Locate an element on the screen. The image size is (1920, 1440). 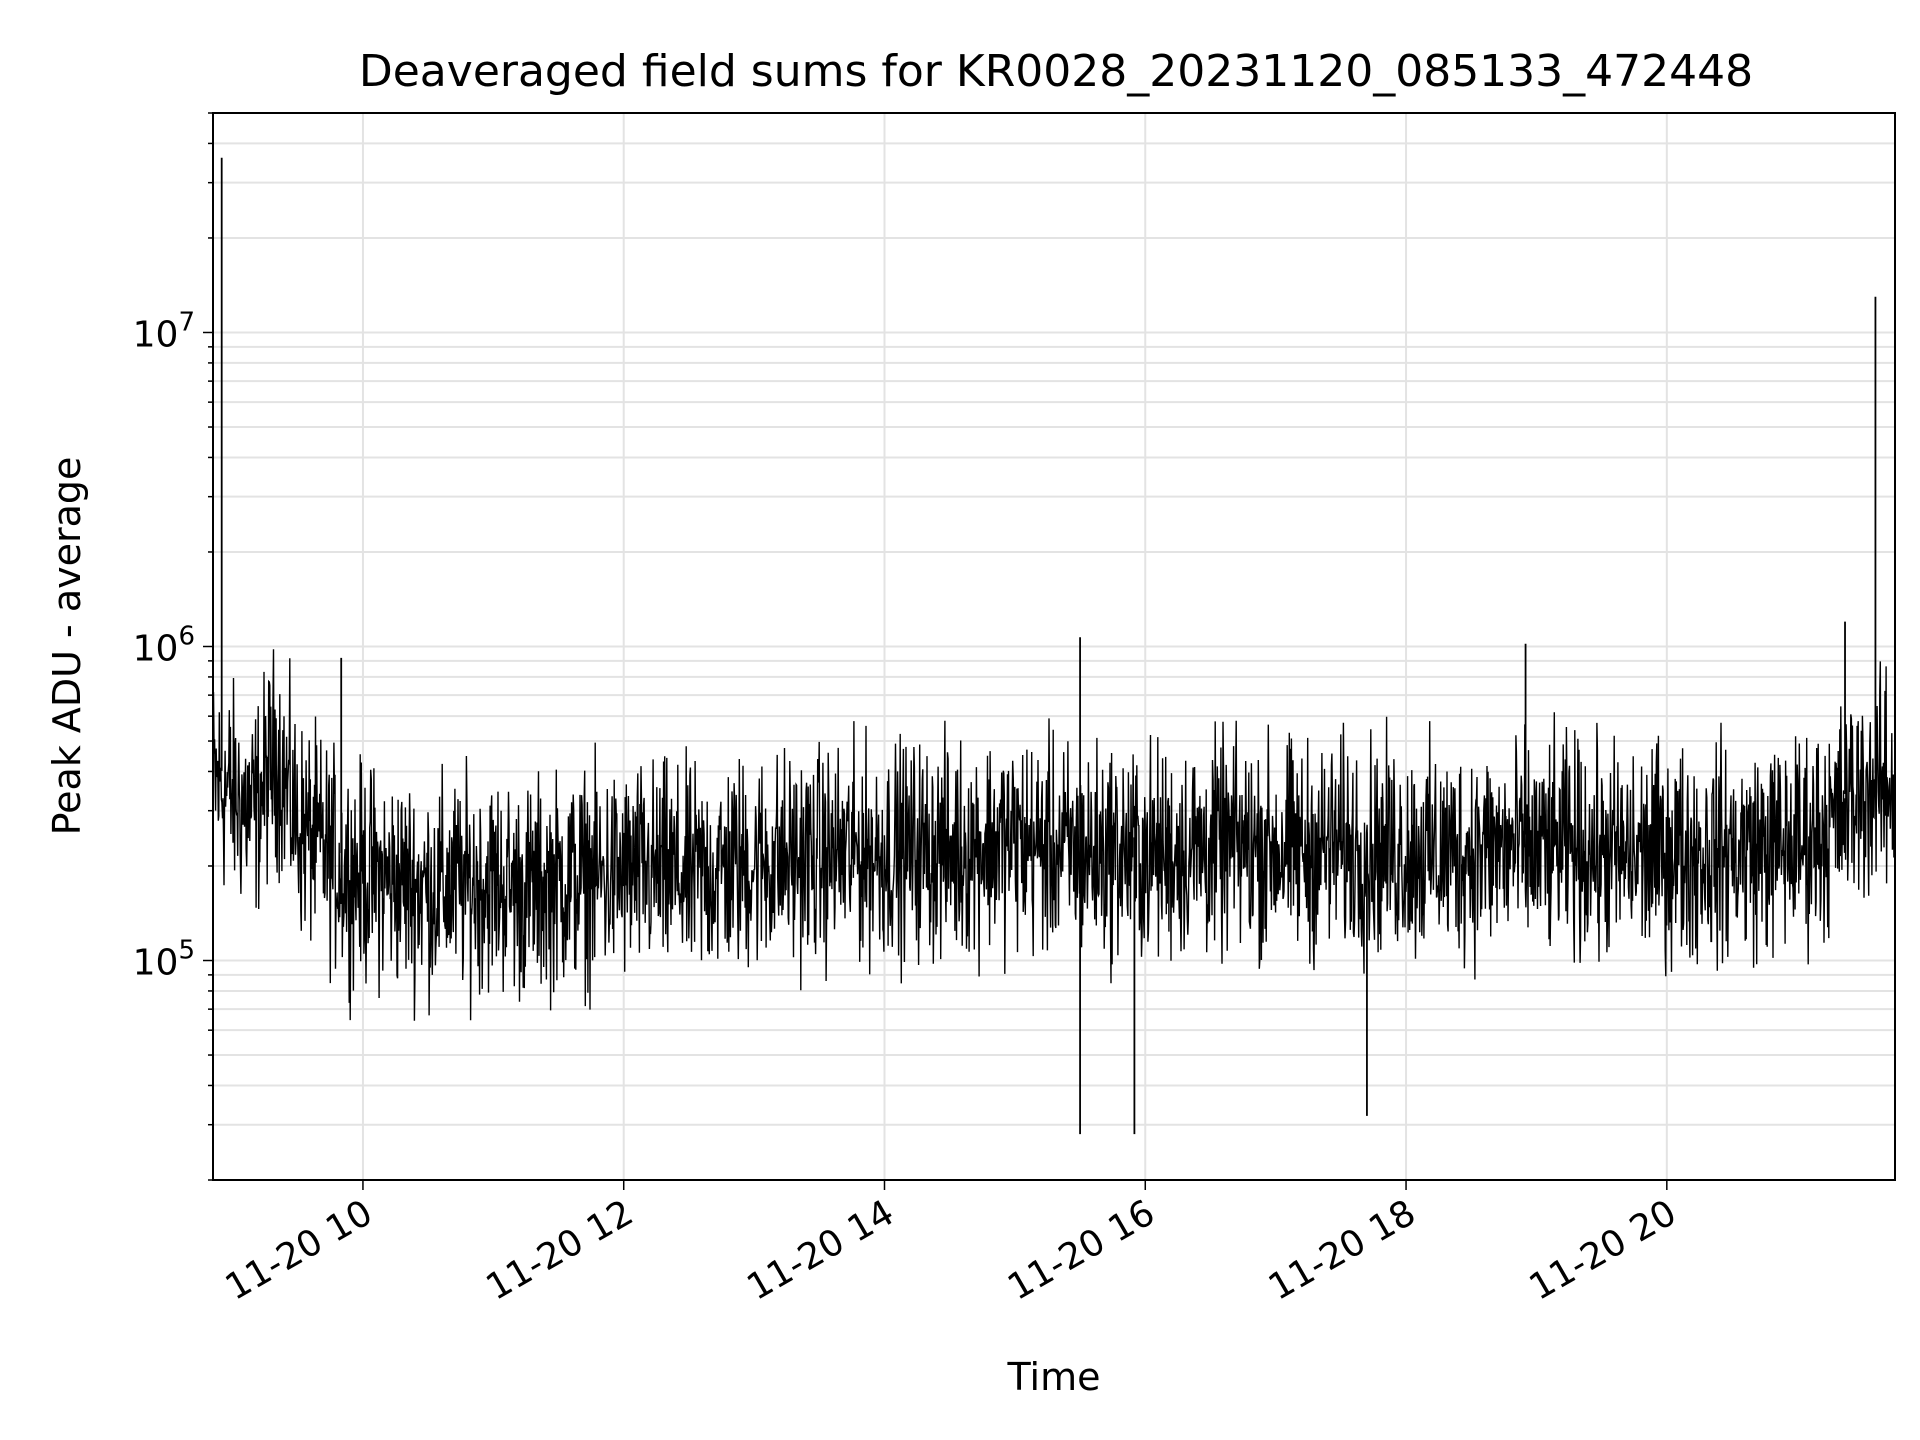
y-tick-label: 10⁵ is located at coordinates (164, 960).